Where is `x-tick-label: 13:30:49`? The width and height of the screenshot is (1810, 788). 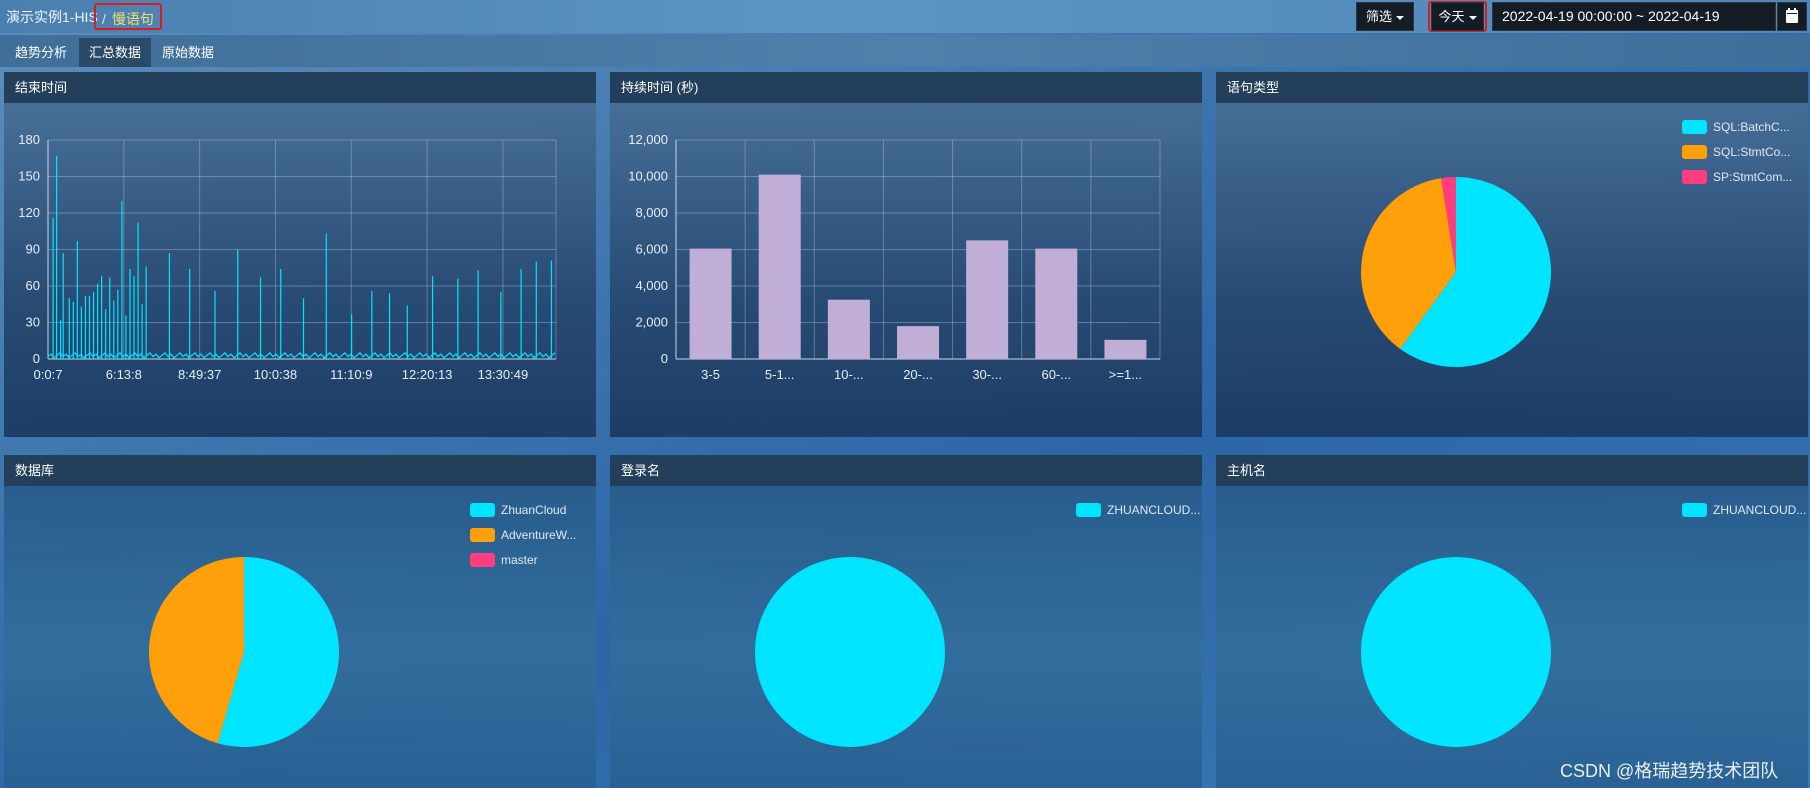
x-tick-label: 13:30:49 is located at coordinates (503, 374).